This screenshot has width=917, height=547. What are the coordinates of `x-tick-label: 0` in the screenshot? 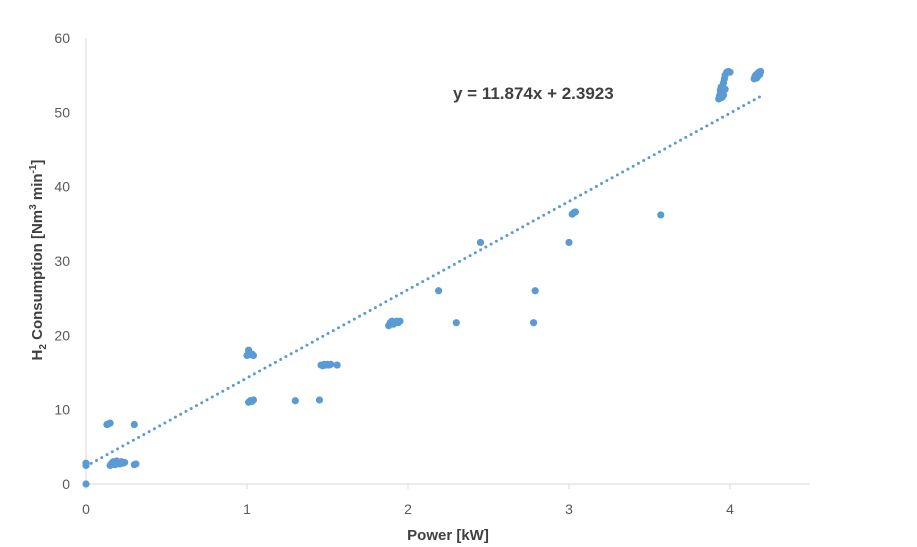 It's located at (86, 509).